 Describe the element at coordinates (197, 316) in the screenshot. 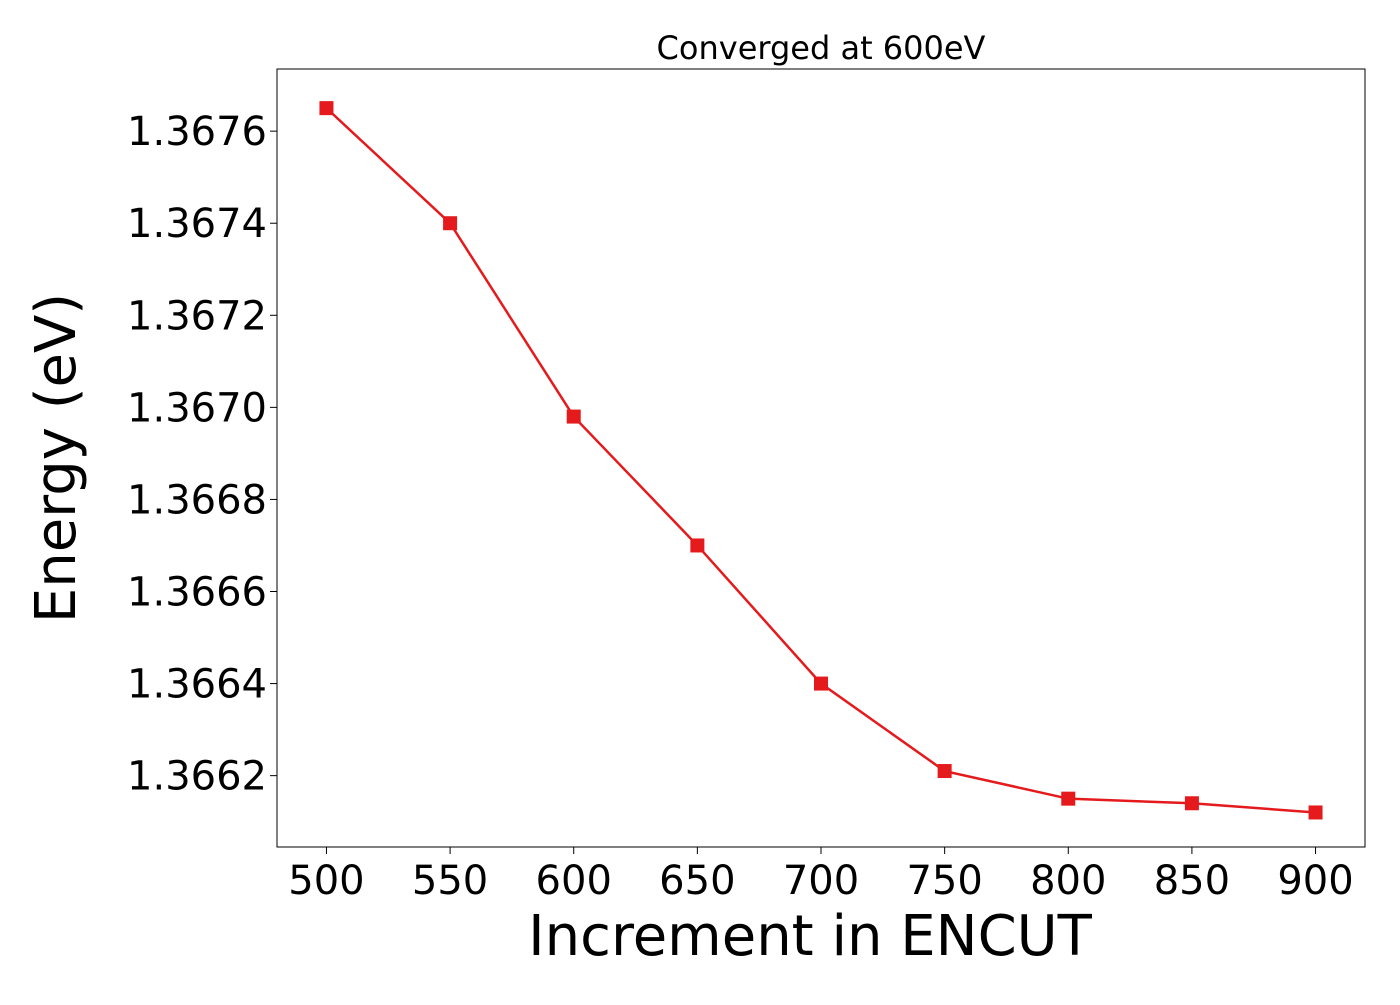

I see `y-tick-label: 1.3672` at that location.